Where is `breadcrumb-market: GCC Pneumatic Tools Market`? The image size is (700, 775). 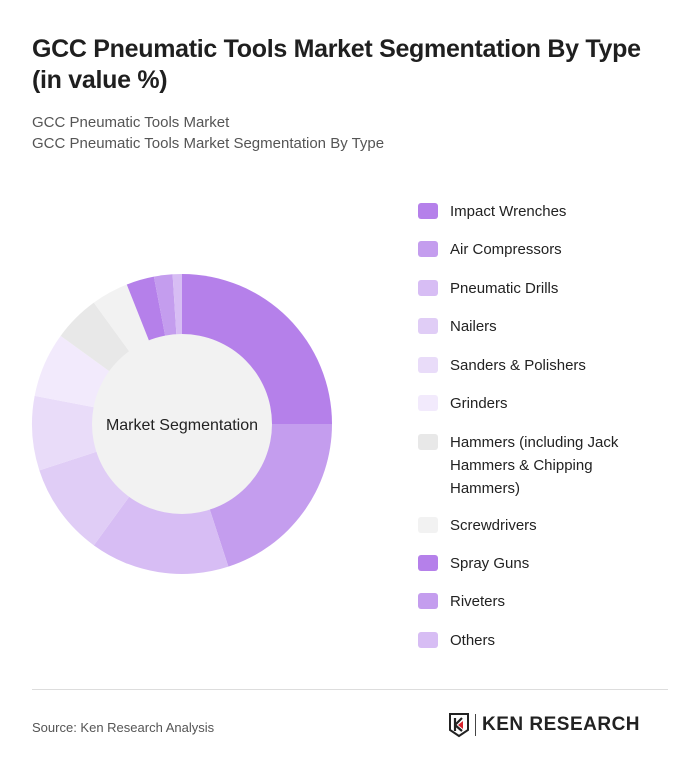 breadcrumb-market: GCC Pneumatic Tools Market is located at coordinates (131, 122).